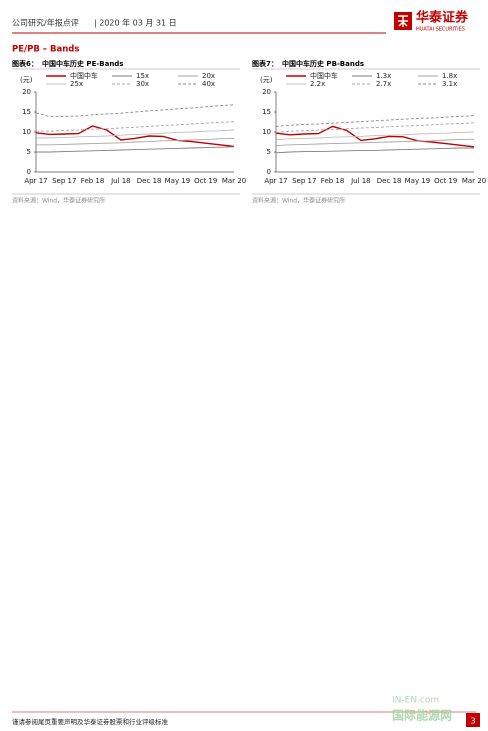 The height and width of the screenshot is (731, 488). What do you see at coordinates (449, 84) in the screenshot?
I see `legend-label: 3.1x` at bounding box center [449, 84].